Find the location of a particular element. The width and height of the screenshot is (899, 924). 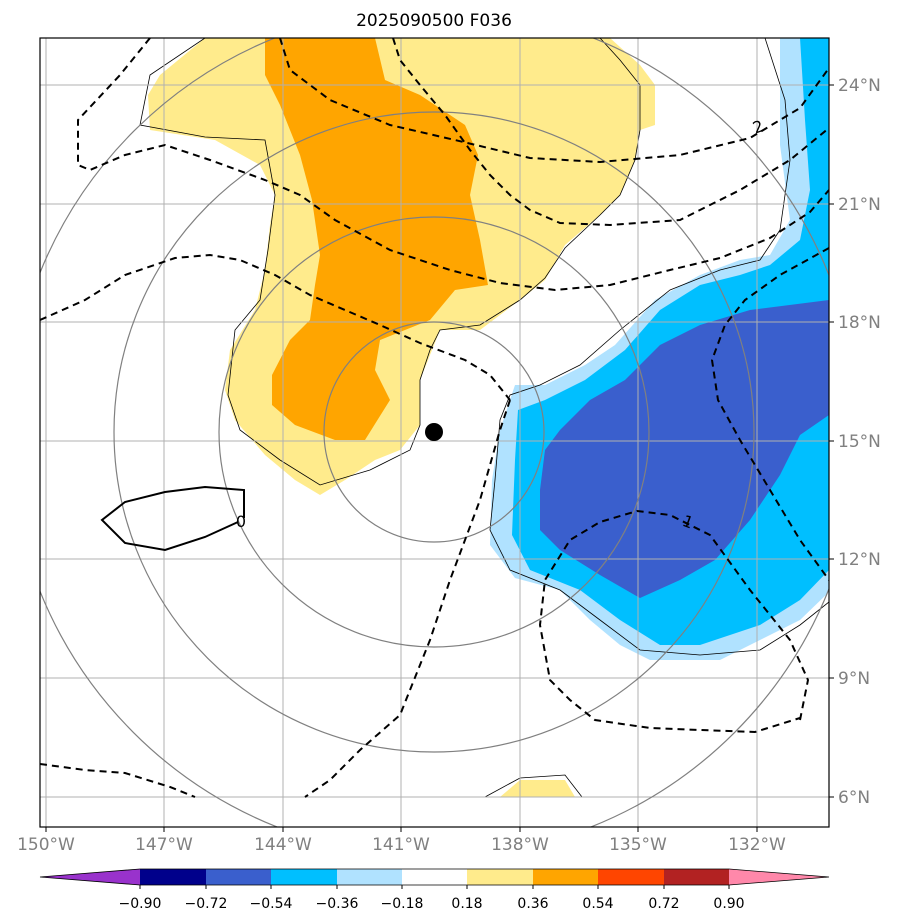

lat-tick-label: 15°N is located at coordinates (859, 442).